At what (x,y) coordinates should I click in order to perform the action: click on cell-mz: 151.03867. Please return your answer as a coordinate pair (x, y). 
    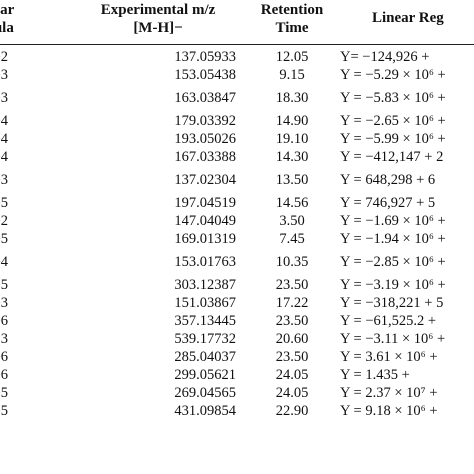
    Looking at the image, I should click on (205, 303).